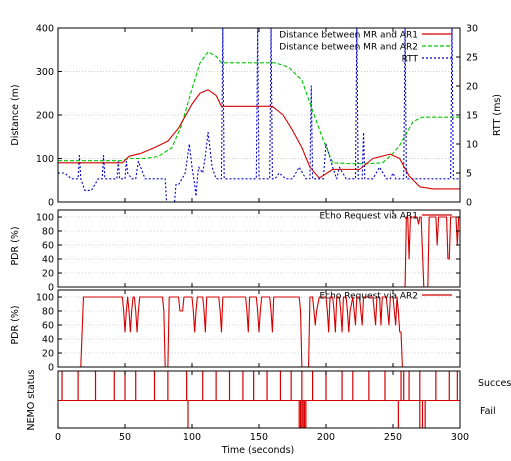 Image resolution: width=511 pixels, height=461 pixels. I want to click on pdr-ar2-legend-label: Echo Request via AR2, so click(369, 297).